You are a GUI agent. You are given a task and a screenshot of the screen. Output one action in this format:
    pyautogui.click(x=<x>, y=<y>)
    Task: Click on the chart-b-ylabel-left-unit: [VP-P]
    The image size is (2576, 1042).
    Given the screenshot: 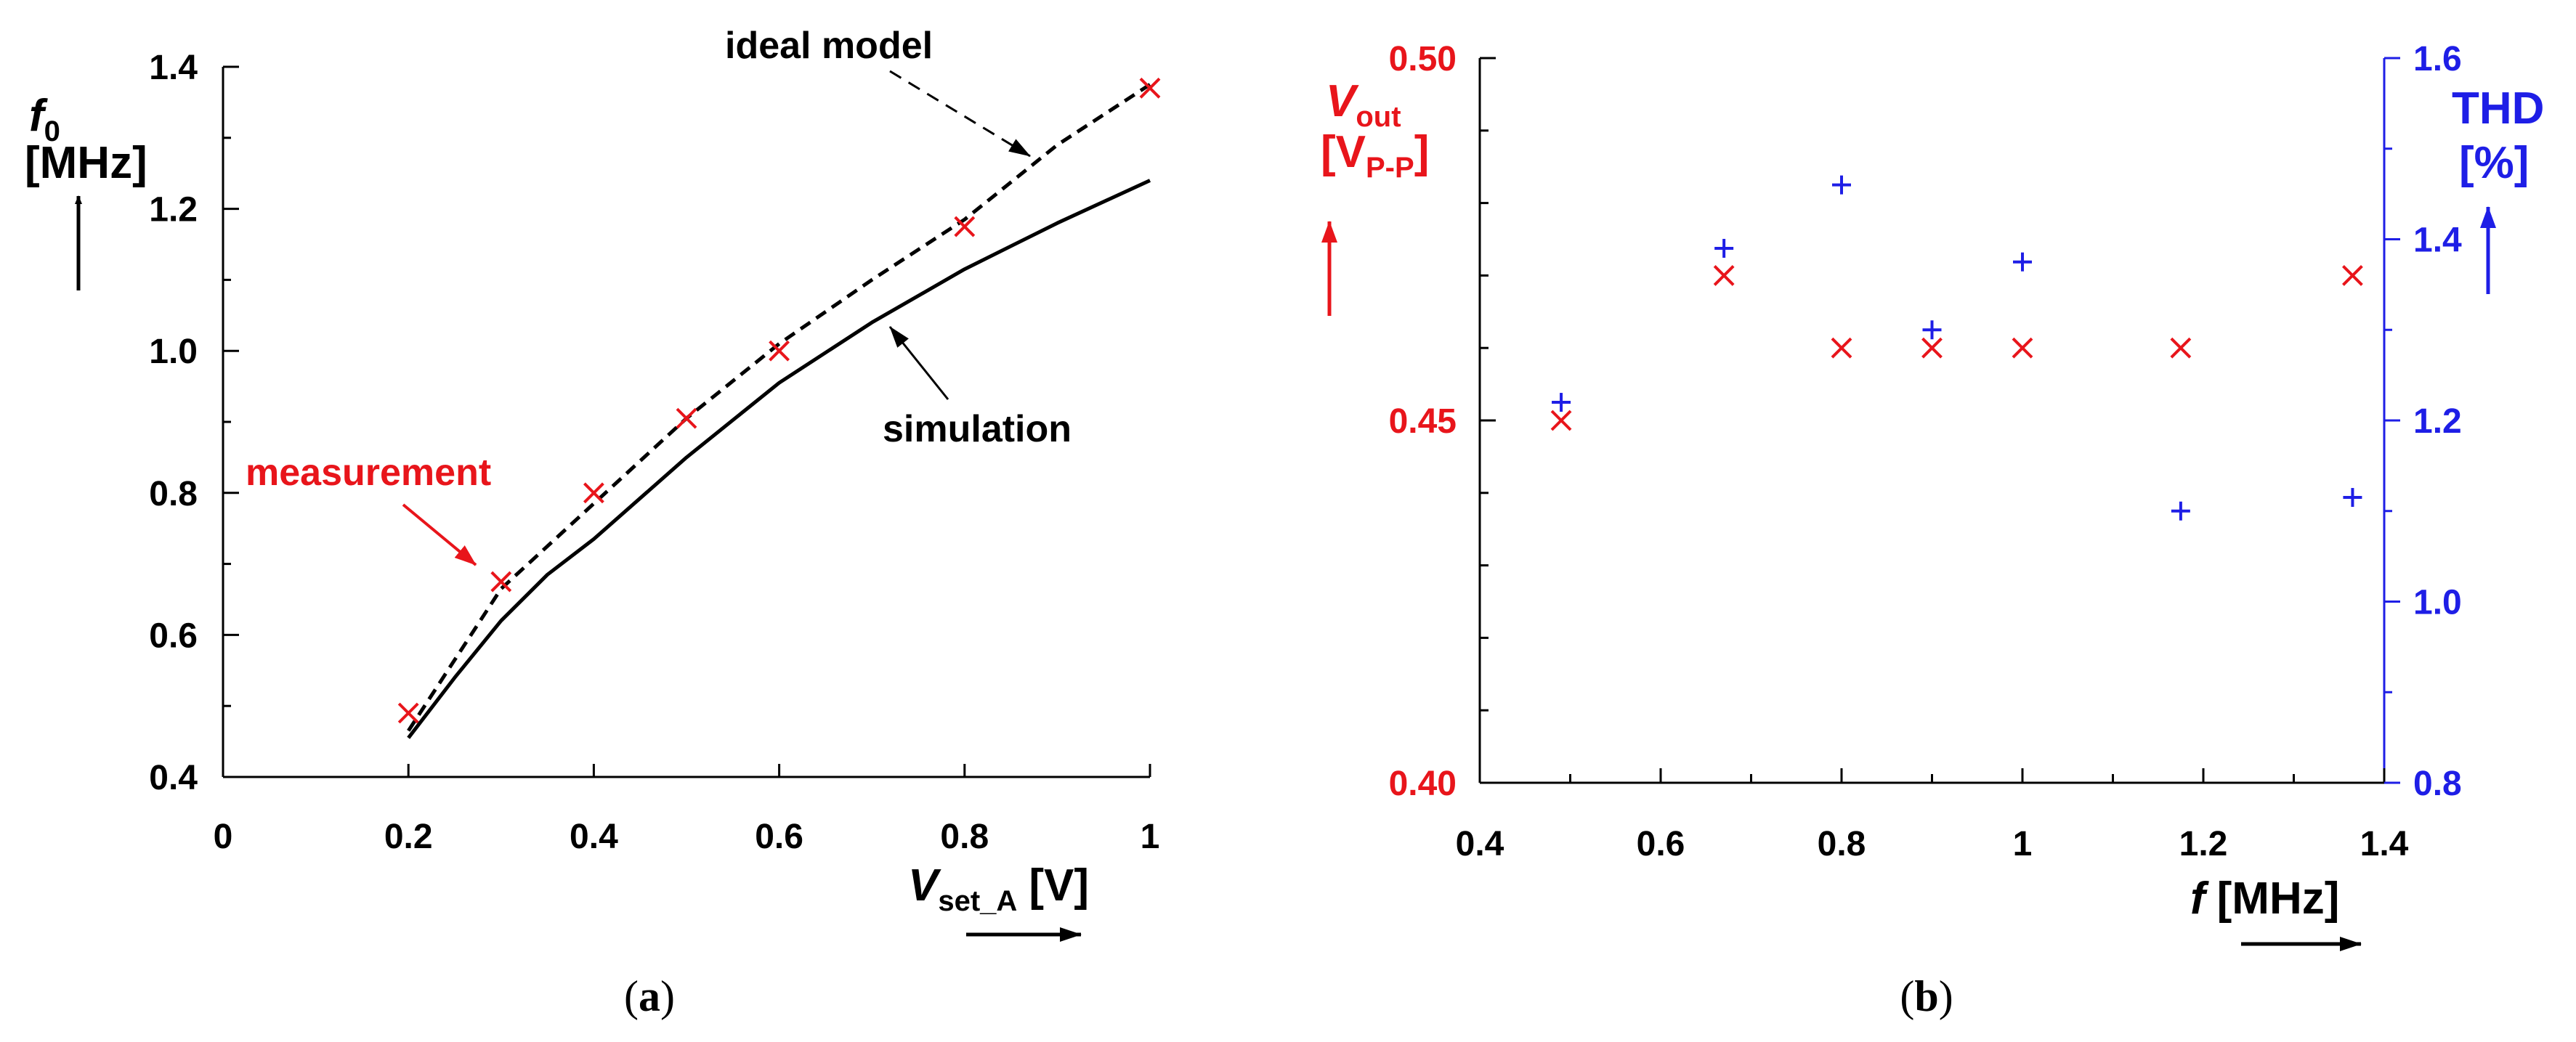 What is the action you would take?
    pyautogui.click(x=1375, y=155)
    